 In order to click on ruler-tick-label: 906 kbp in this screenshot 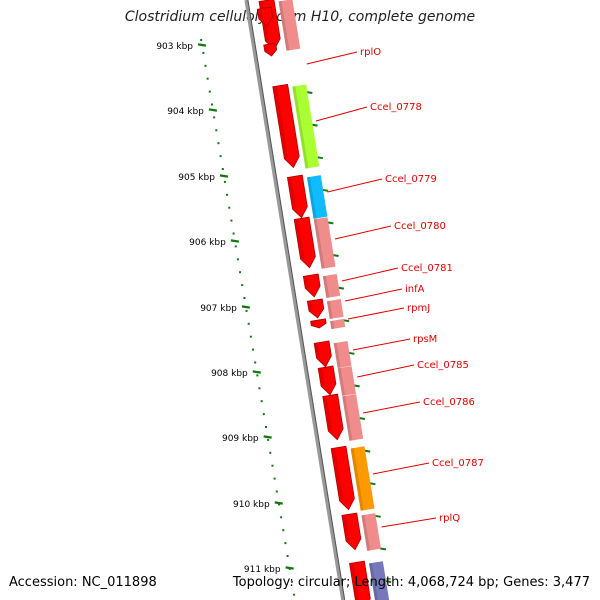, I will do `click(207, 243)`.